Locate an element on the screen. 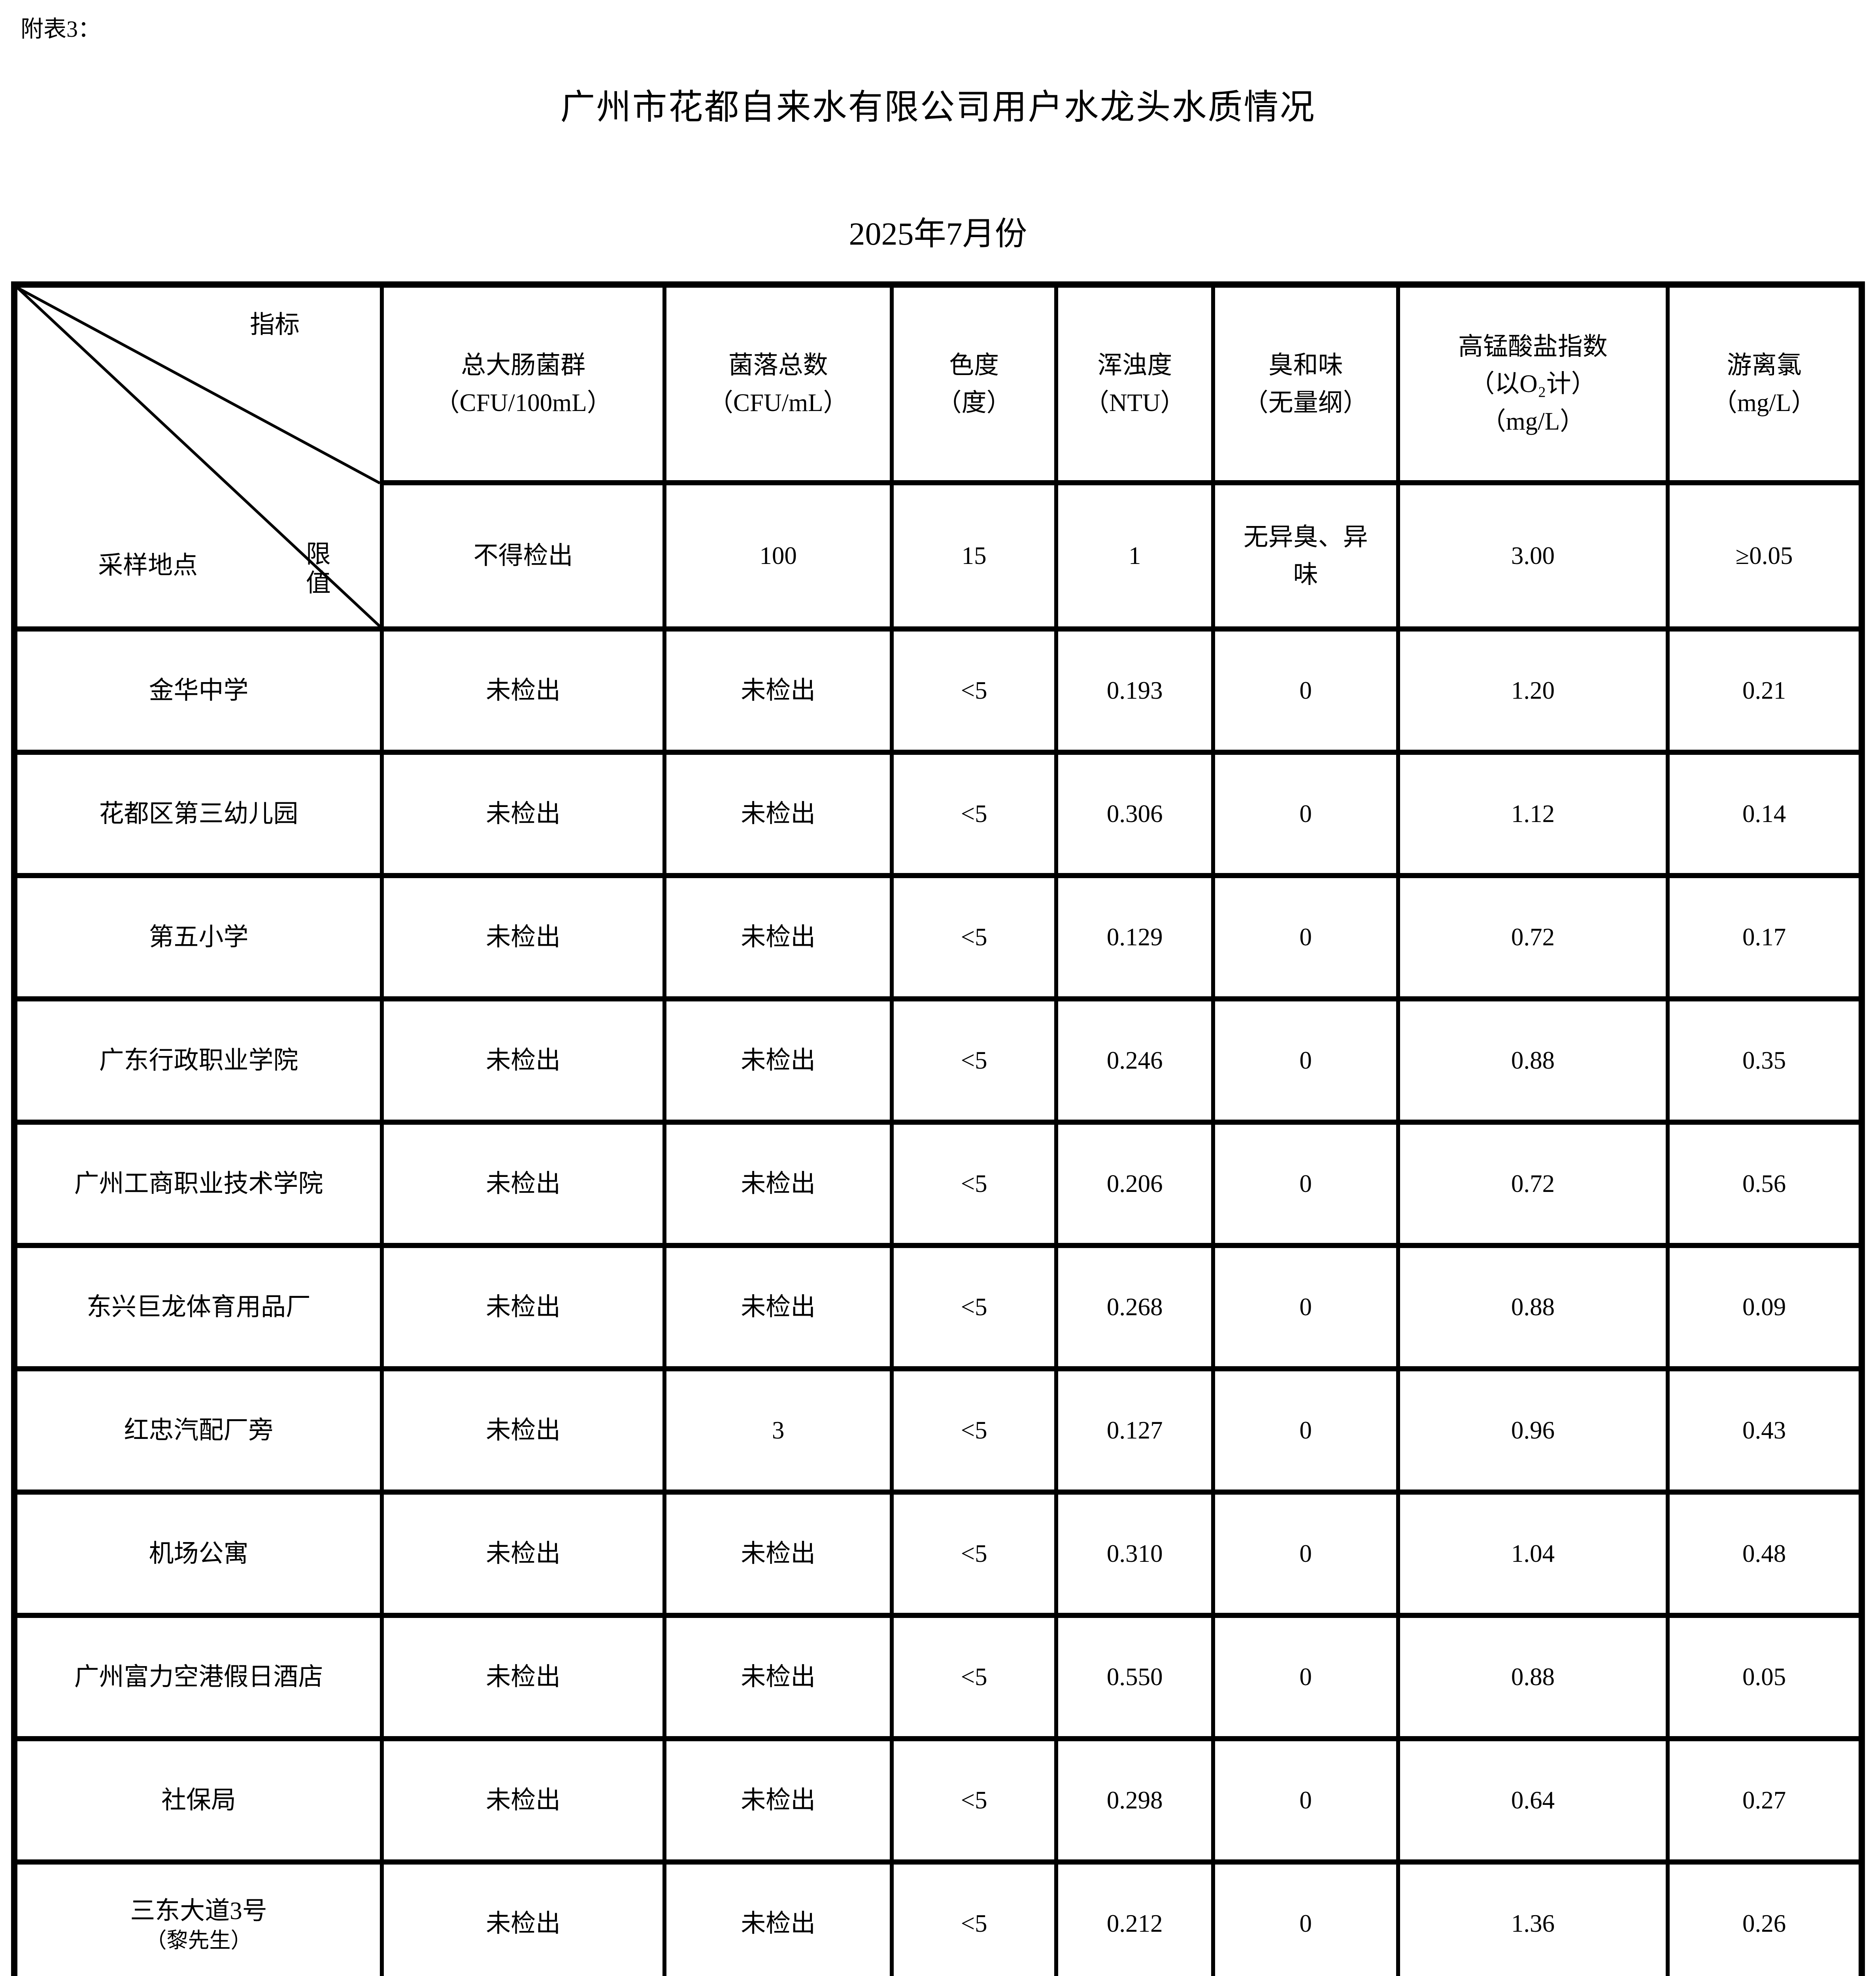 The width and height of the screenshot is (1876, 1976). value-cell: 0.206 is located at coordinates (1135, 1184).